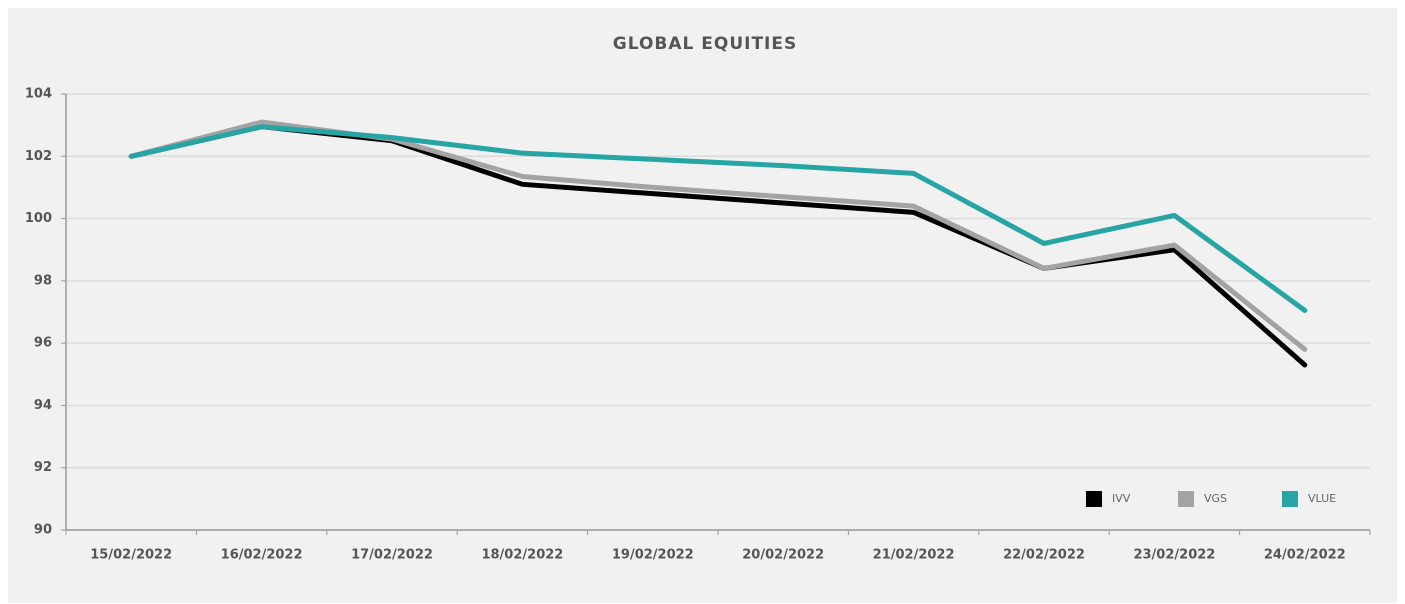  What do you see at coordinates (262, 555) in the screenshot?
I see `x-tick-label: 16/02/2022` at bounding box center [262, 555].